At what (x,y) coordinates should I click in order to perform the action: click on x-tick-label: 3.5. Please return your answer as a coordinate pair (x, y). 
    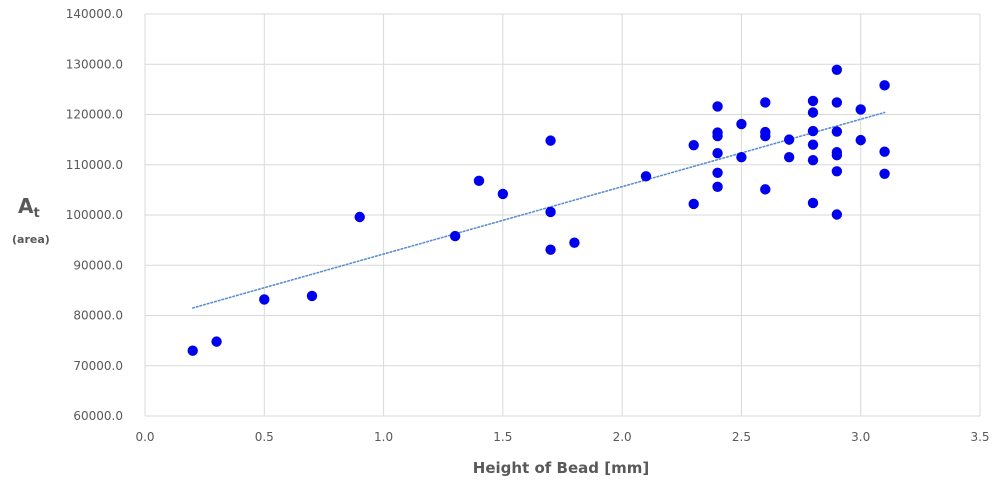
    Looking at the image, I should click on (979, 437).